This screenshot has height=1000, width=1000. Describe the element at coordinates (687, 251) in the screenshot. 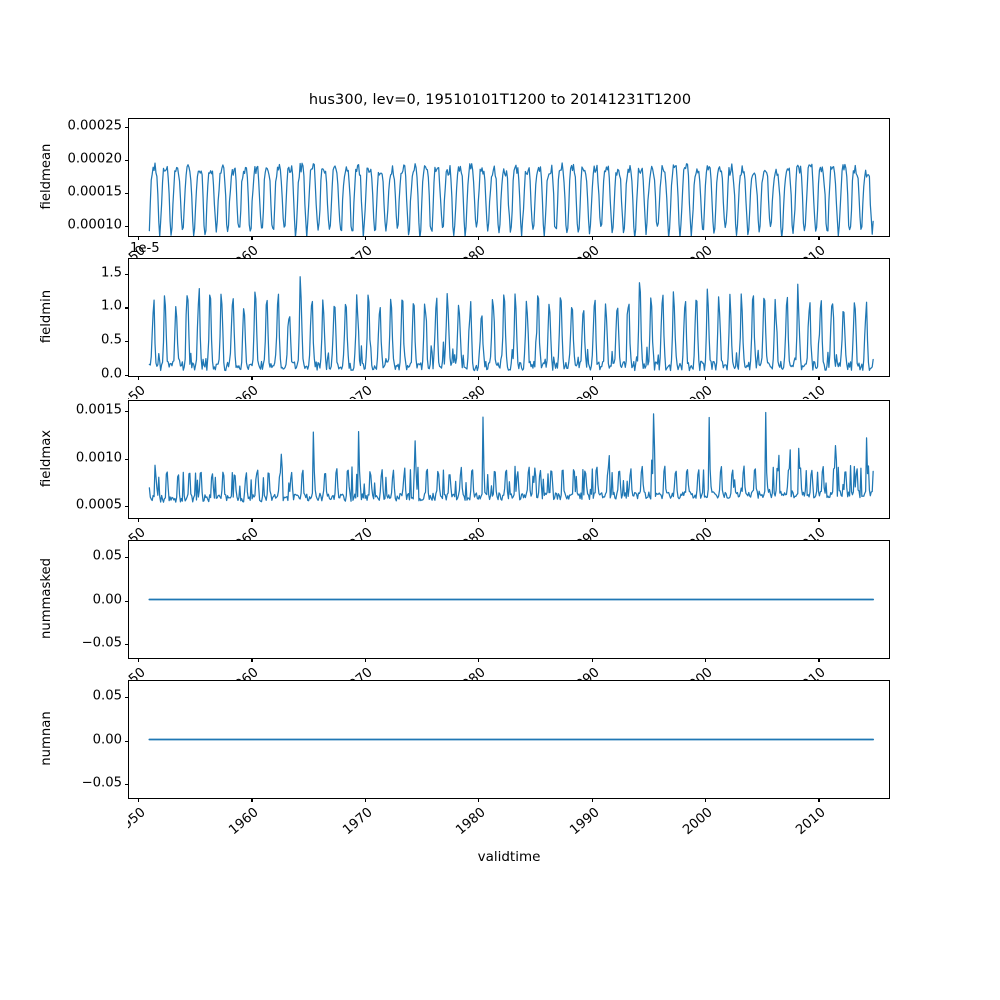

I see `x-tick-label-fieldmean-5: 2000` at that location.